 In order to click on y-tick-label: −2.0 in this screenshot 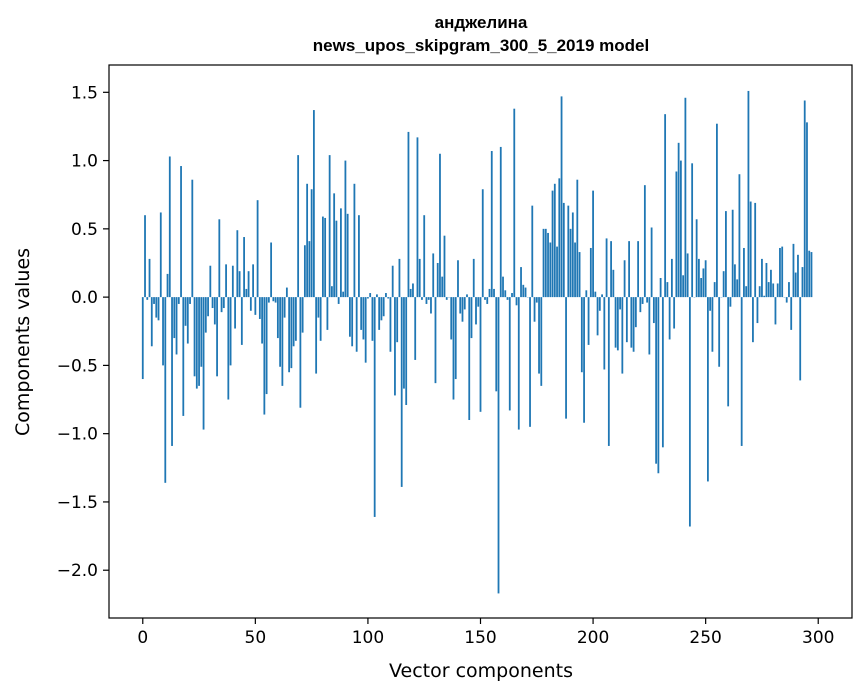, I will do `click(77, 571)`.